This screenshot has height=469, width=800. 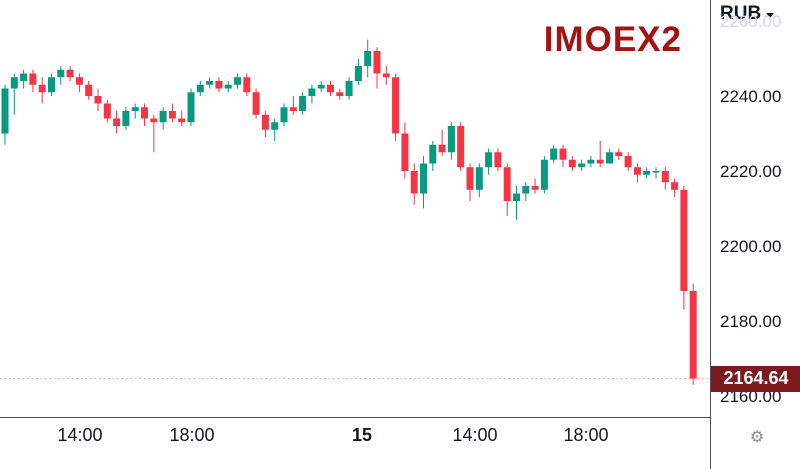 What do you see at coordinates (362, 435) in the screenshot?
I see `time-axis-label: 15` at bounding box center [362, 435].